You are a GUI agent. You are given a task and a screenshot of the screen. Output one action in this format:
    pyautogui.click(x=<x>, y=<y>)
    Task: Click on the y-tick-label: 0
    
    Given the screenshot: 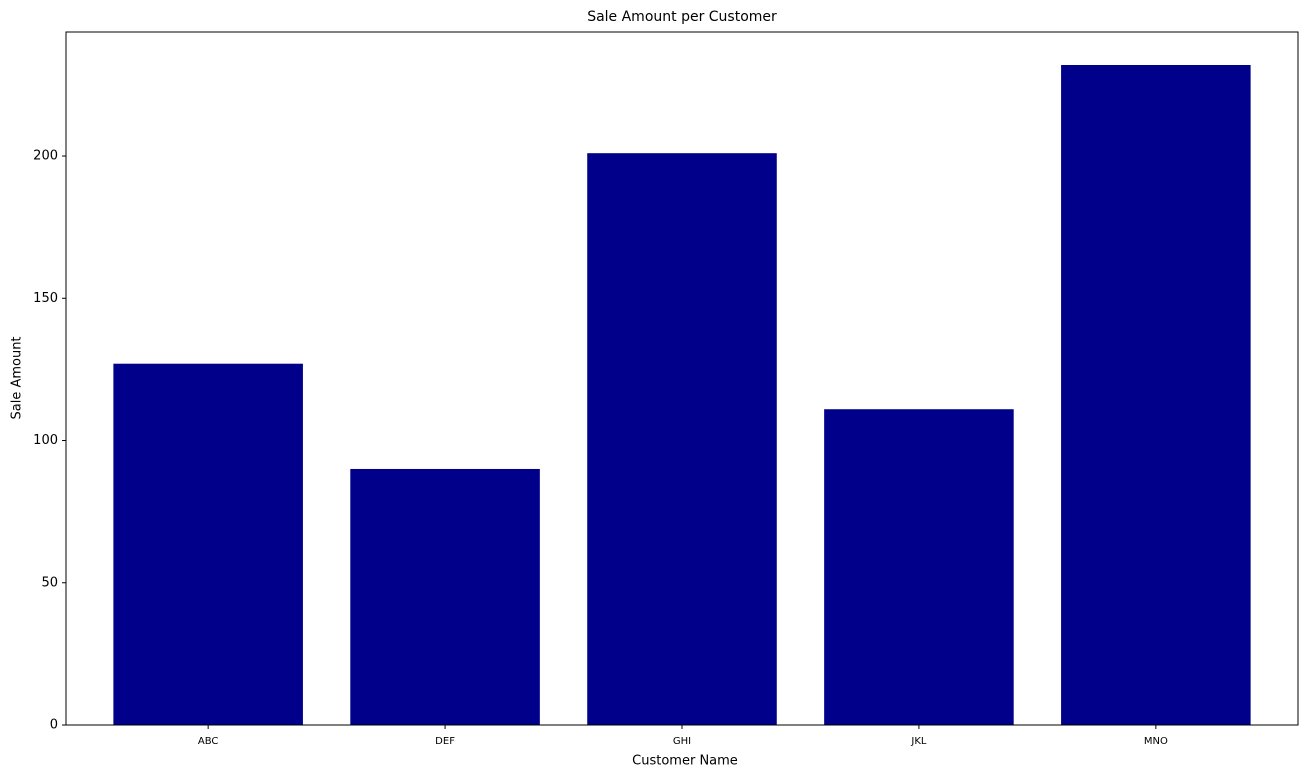 What is the action you would take?
    pyautogui.click(x=54, y=725)
    